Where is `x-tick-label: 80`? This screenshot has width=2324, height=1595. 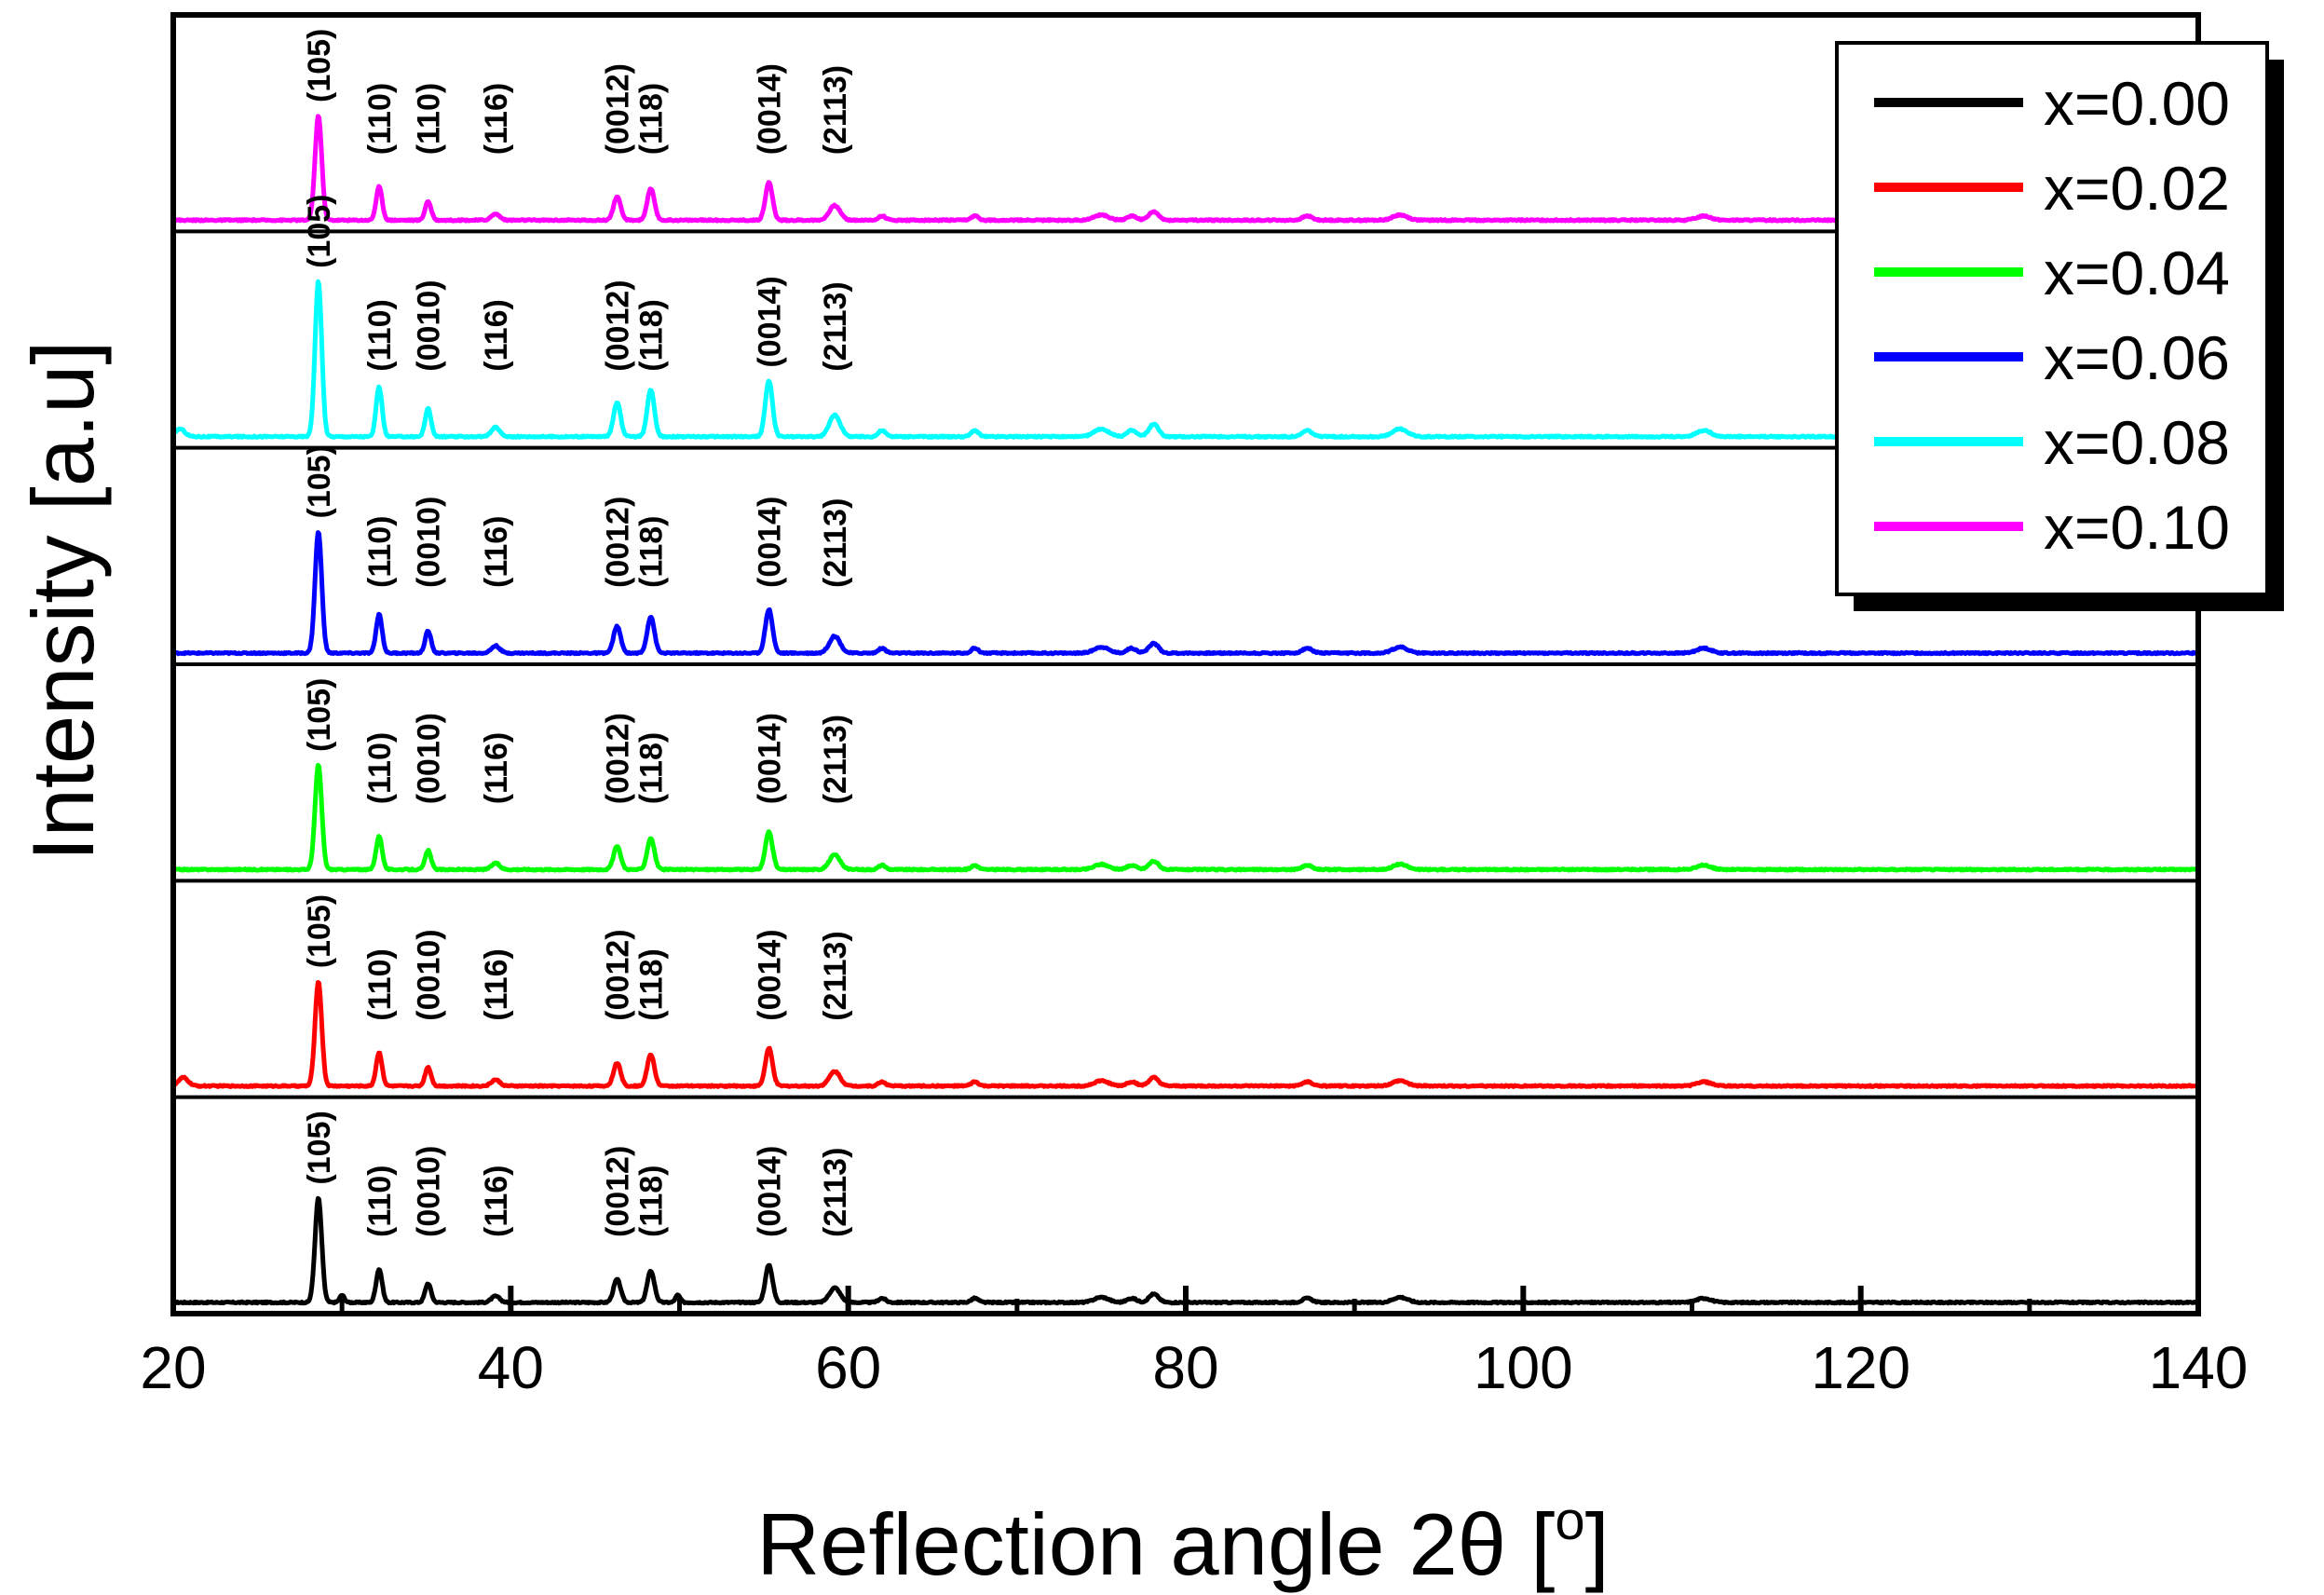 x-tick-label: 80 is located at coordinates (1185, 1367).